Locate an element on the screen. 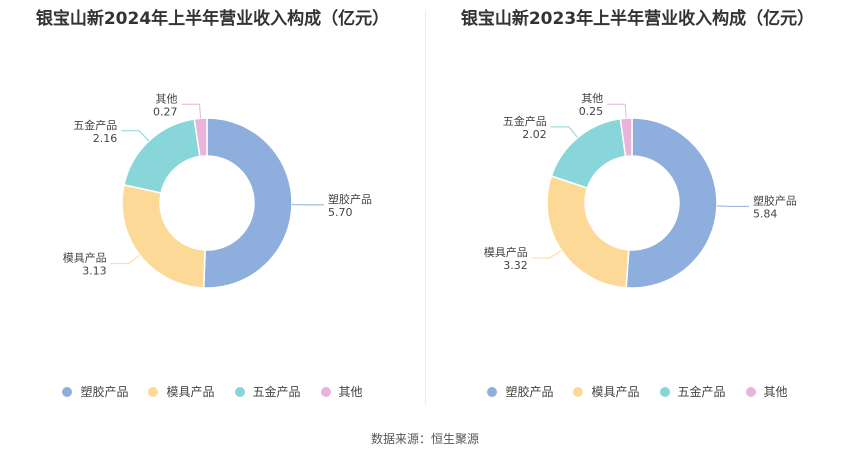 Image resolution: width=850 pixels, height=459 pixels. slice-label-value-1: 5.70 is located at coordinates (340, 212).